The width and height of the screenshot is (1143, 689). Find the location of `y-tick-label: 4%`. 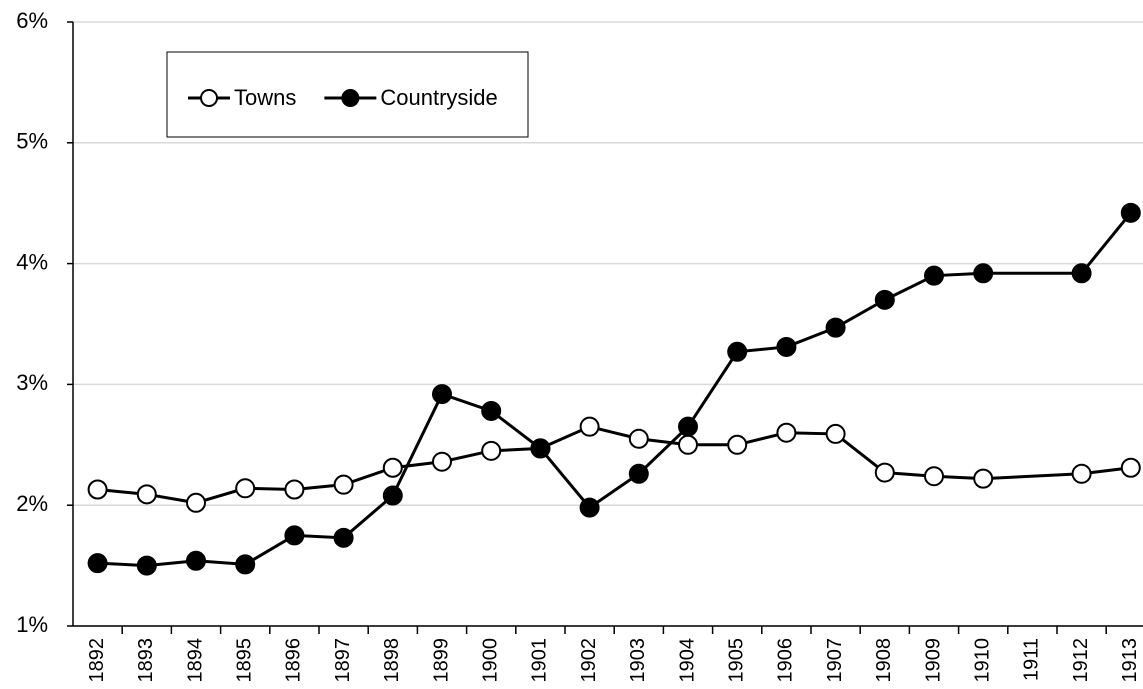

y-tick-label: 4% is located at coordinates (32, 261).